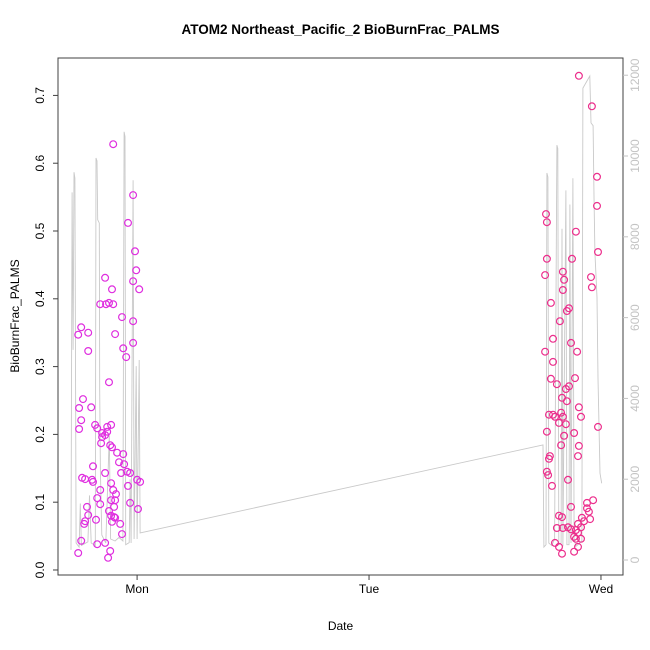 The height and width of the screenshot is (650, 650). Describe the element at coordinates (40, 163) in the screenshot. I see `y-axis-left-tick-label: 0.6` at that location.